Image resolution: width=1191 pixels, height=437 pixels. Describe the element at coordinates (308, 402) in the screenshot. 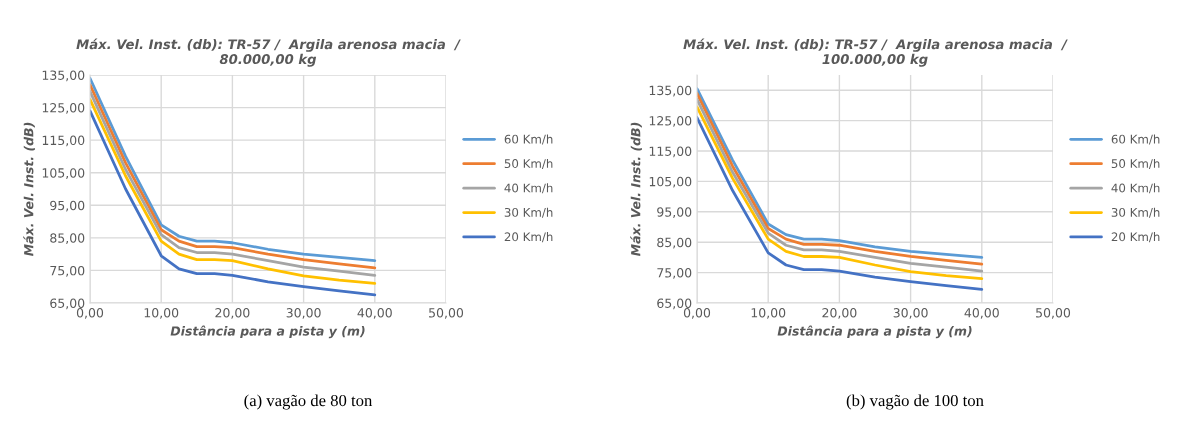

I see `text: (a) vagão de 80 ton` at that location.